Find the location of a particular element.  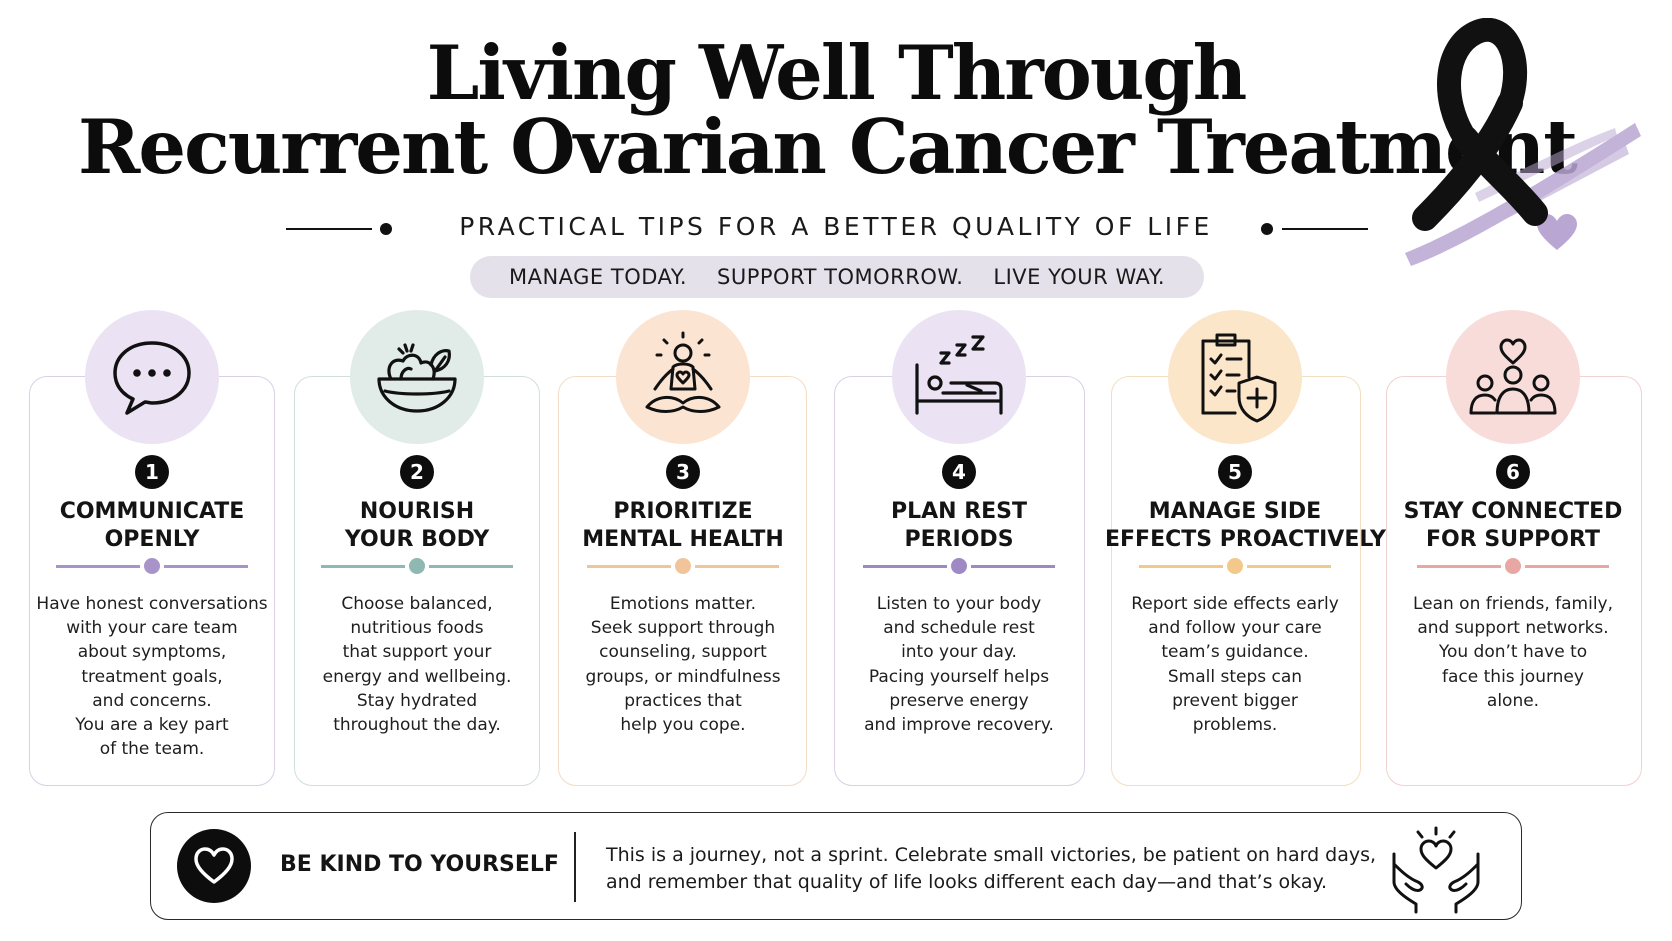

tip-number-5: 5 is located at coordinates (1235, 472).